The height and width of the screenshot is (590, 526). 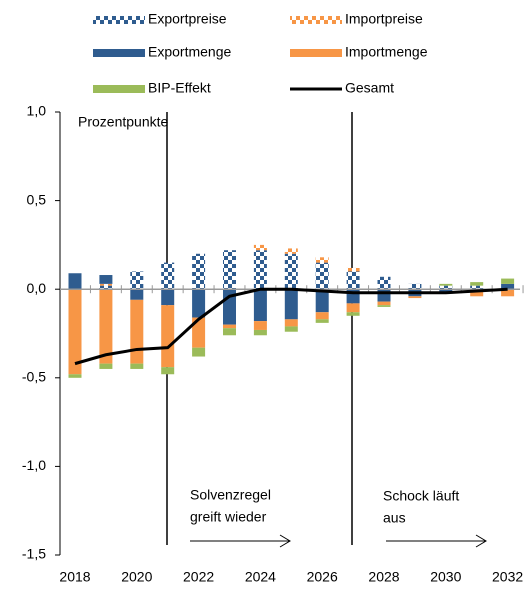 What do you see at coordinates (384, 19) in the screenshot?
I see `legend-label: Importpreise` at bounding box center [384, 19].